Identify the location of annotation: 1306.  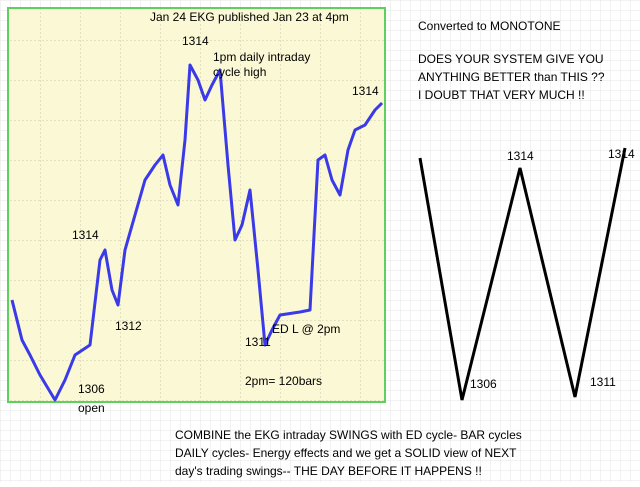
(91, 389).